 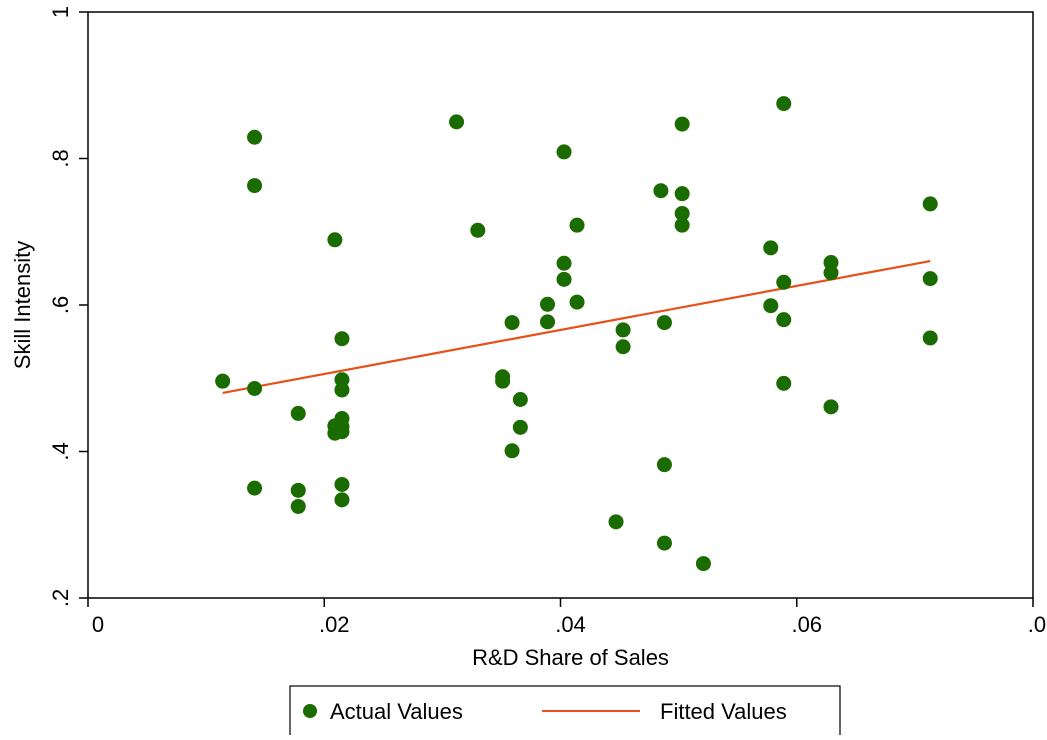 What do you see at coordinates (806, 624) in the screenshot?
I see `x-tick-label: .06` at bounding box center [806, 624].